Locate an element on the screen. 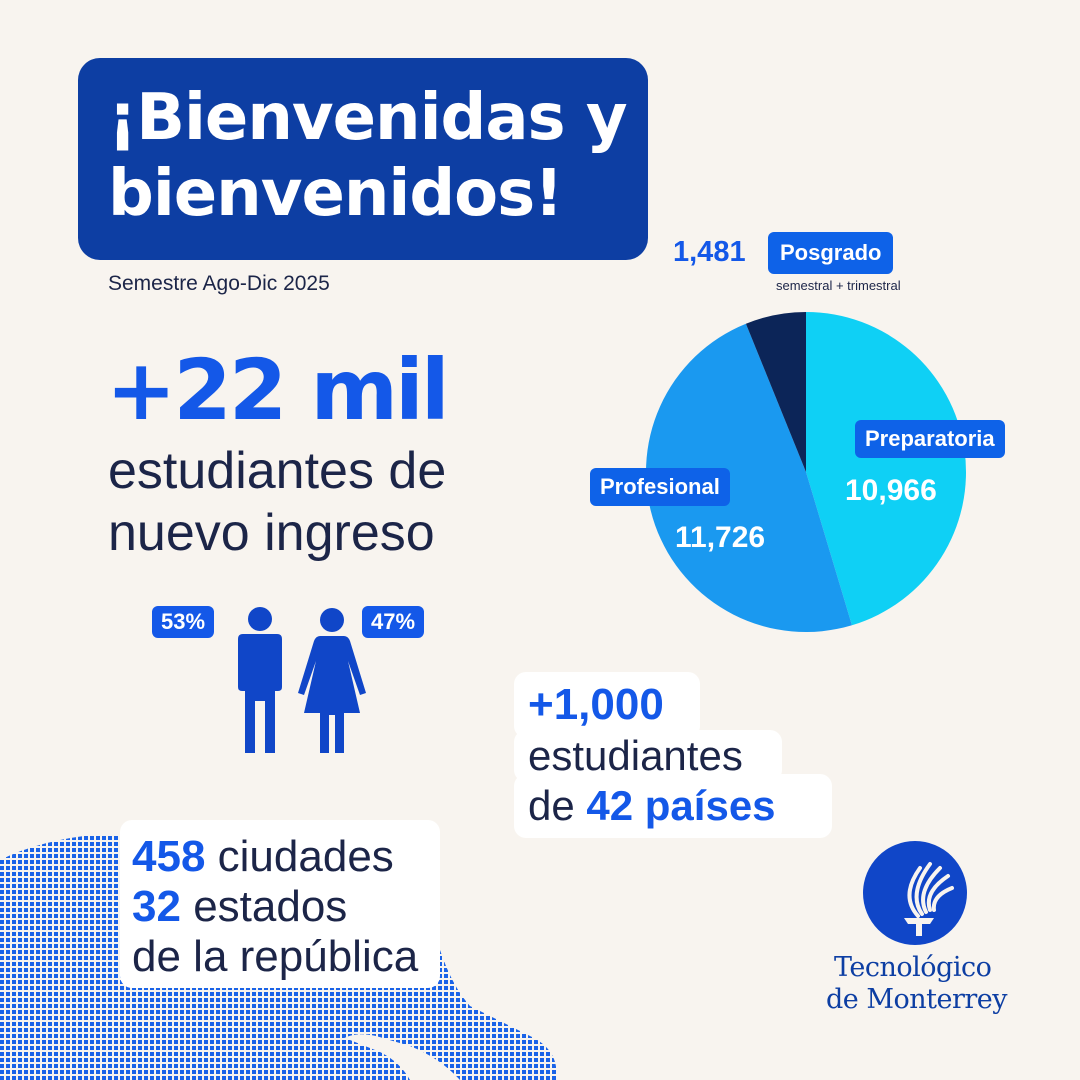  men-percentage-badge: 53% is located at coordinates (183, 622).